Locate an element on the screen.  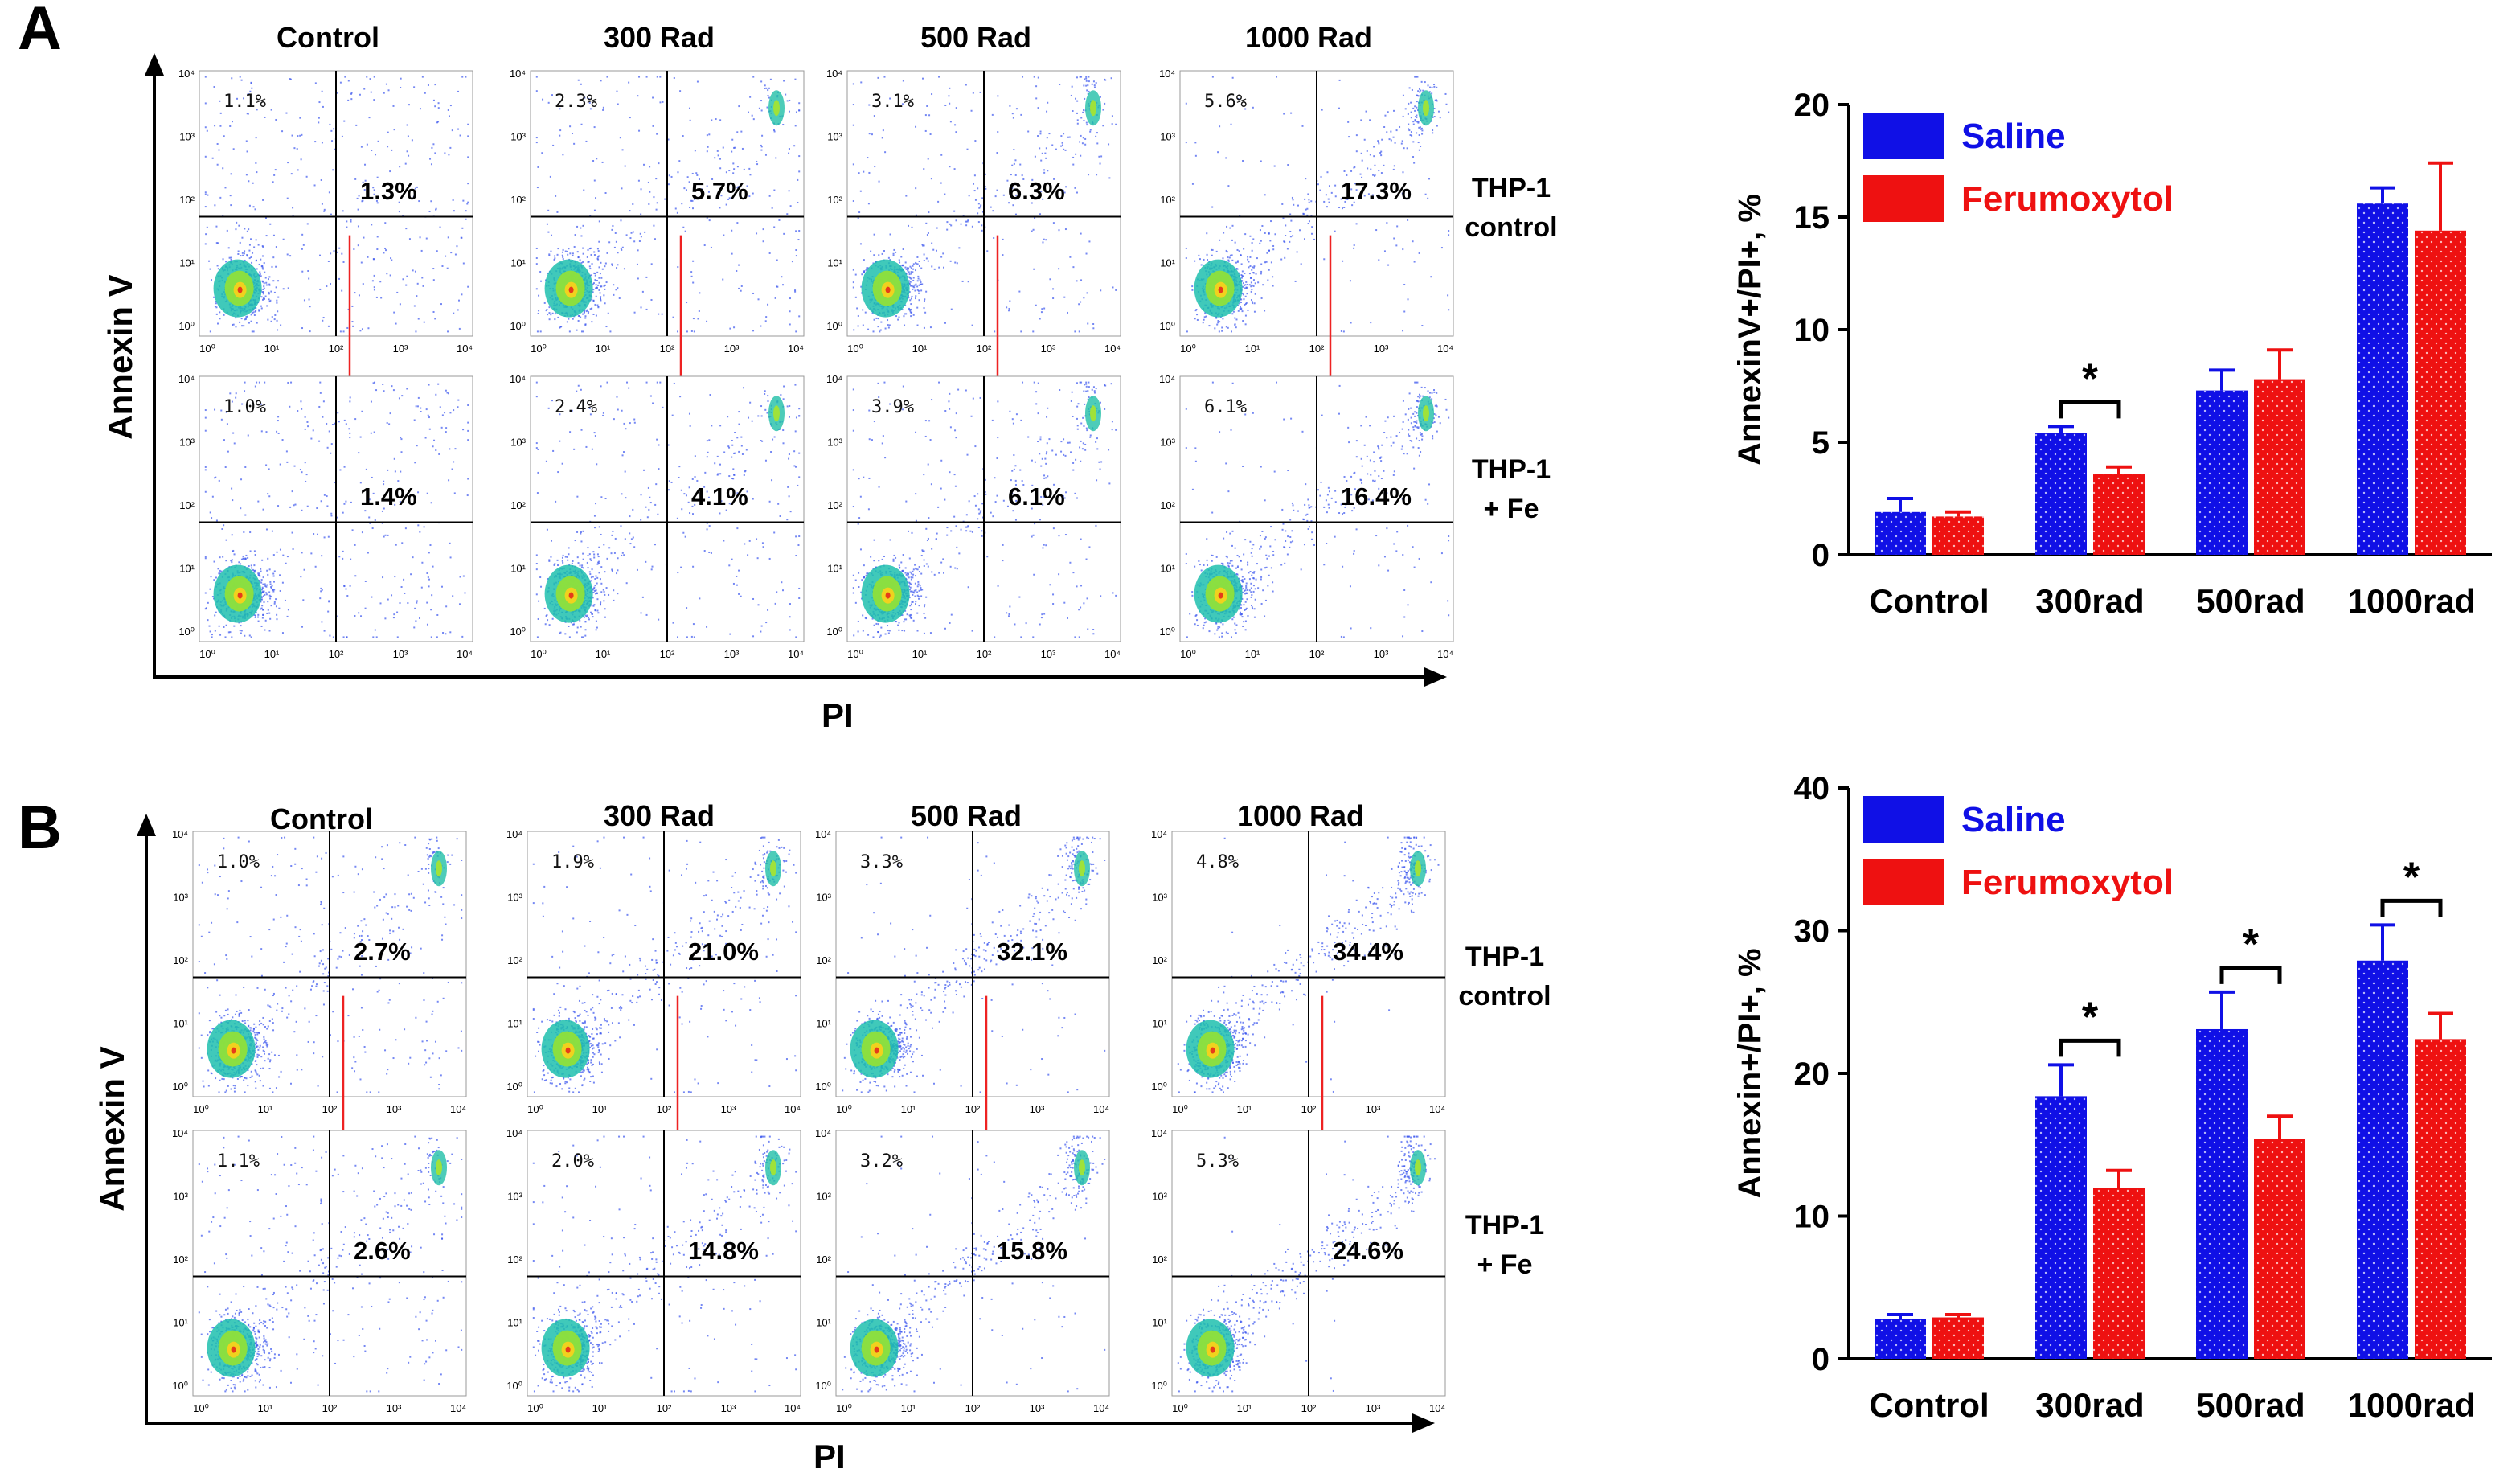
quadrant-upper-left-percent: 4.8% is located at coordinates (1217, 862).